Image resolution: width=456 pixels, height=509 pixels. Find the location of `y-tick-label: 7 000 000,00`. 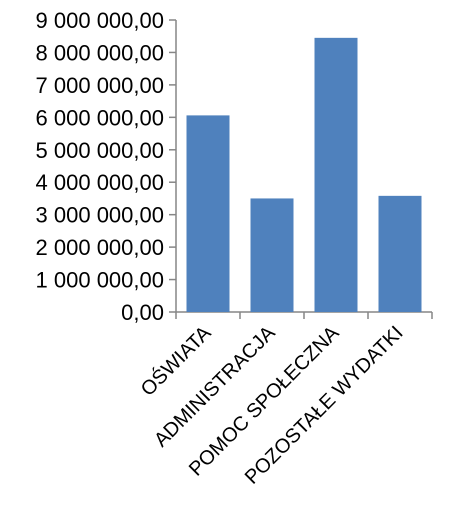

y-tick-label: 7 000 000,00 is located at coordinates (100, 85).